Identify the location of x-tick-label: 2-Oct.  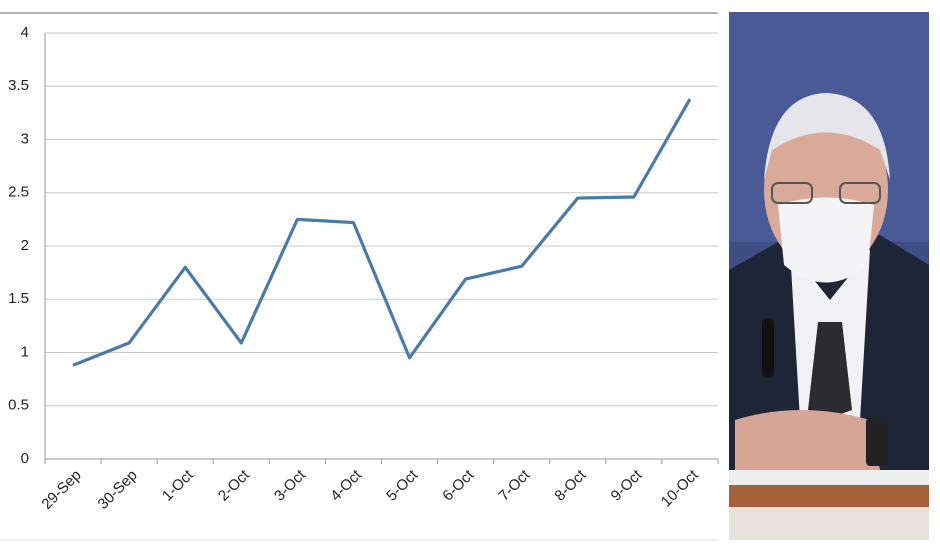
(234, 485).